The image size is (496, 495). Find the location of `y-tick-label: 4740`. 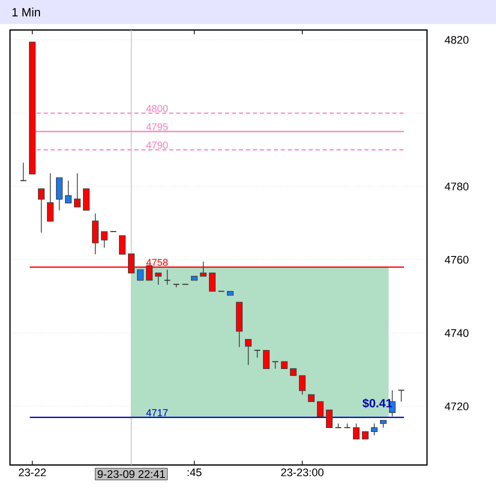

y-tick-label: 4740 is located at coordinates (456, 333).